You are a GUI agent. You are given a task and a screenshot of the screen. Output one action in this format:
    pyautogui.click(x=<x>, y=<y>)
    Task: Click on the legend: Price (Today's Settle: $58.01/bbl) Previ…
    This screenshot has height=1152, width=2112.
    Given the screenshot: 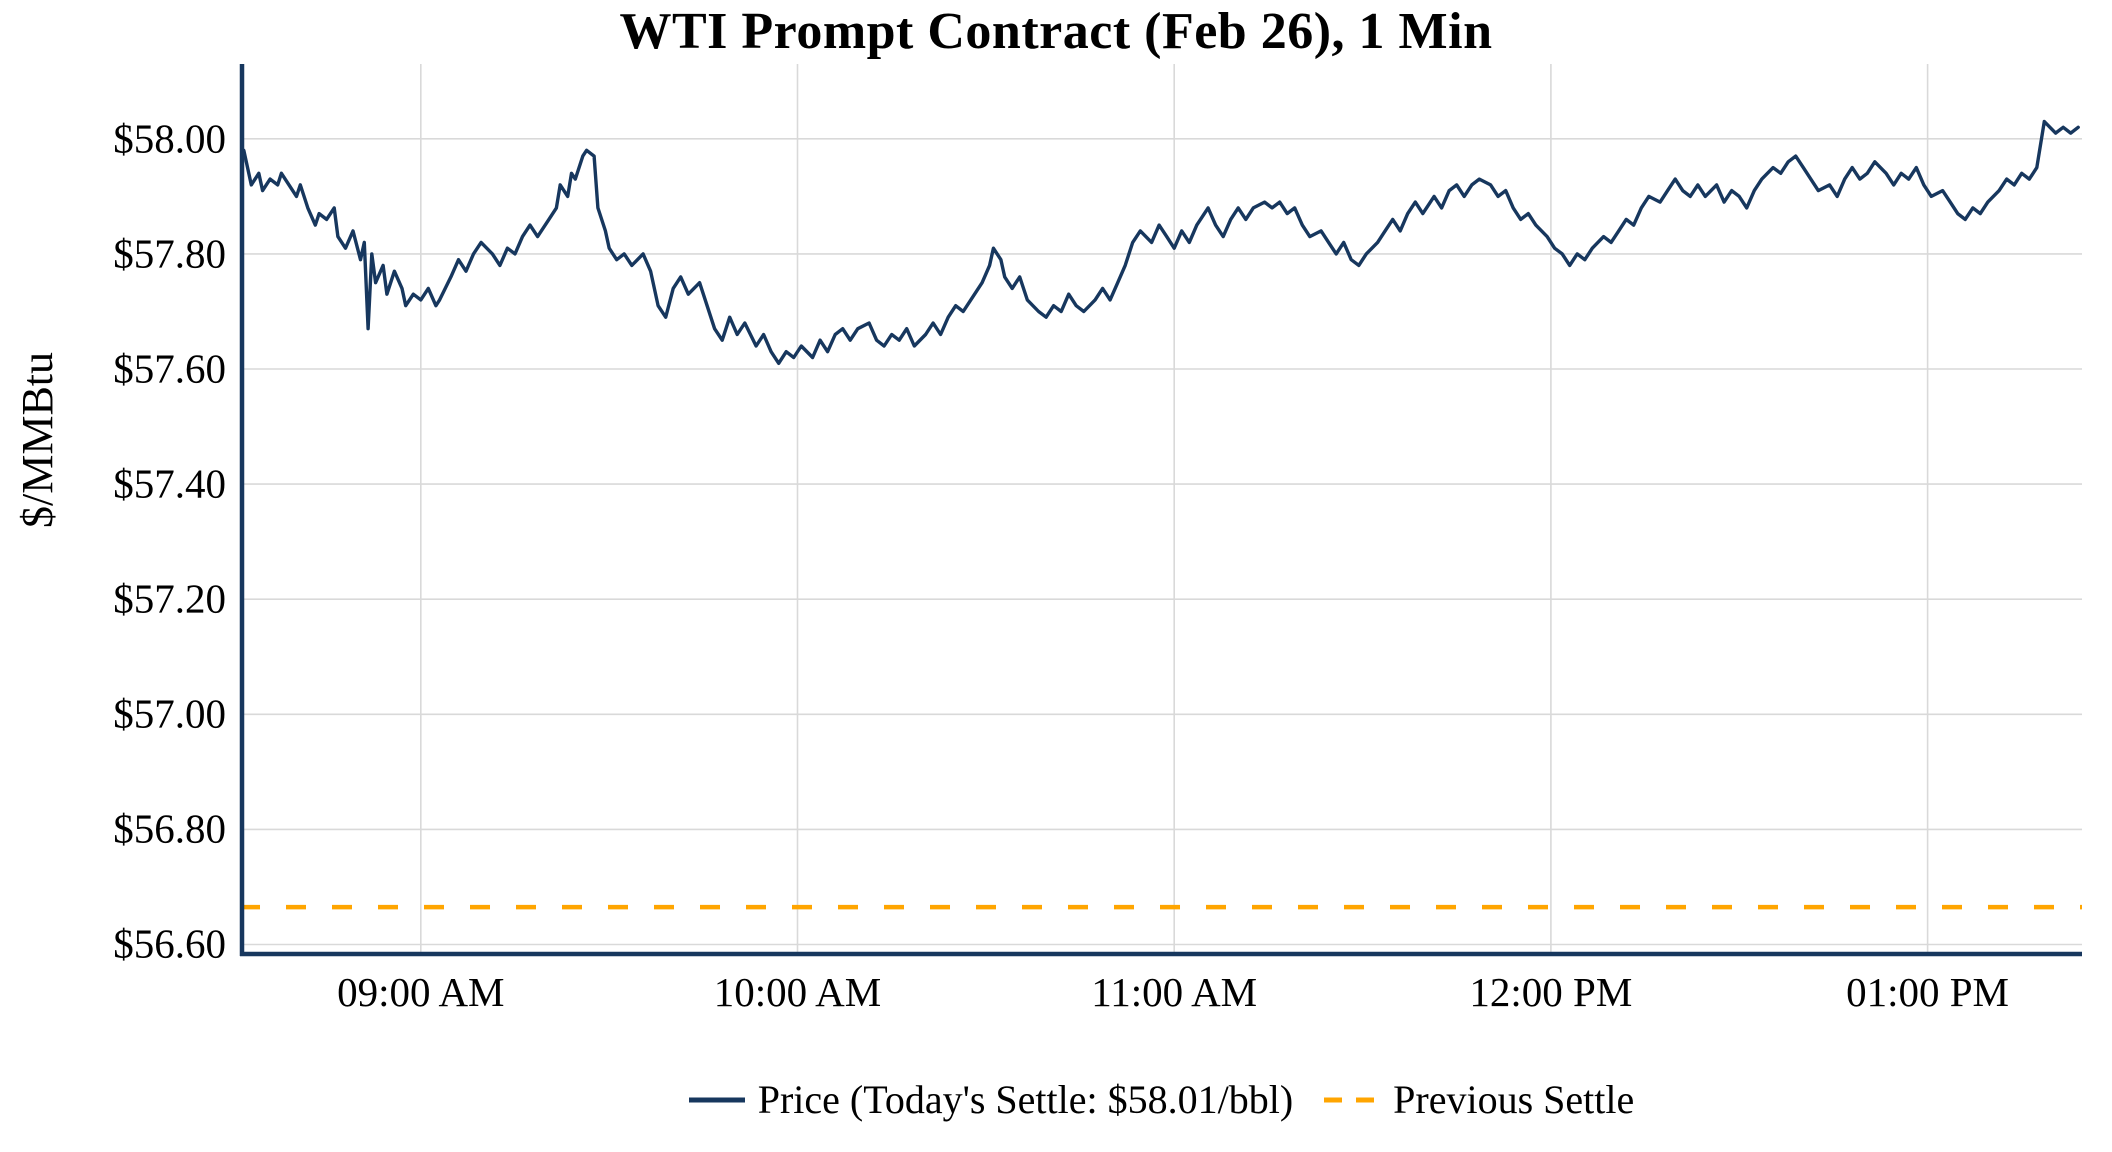 What is the action you would take?
    pyautogui.click(x=1161, y=1099)
    